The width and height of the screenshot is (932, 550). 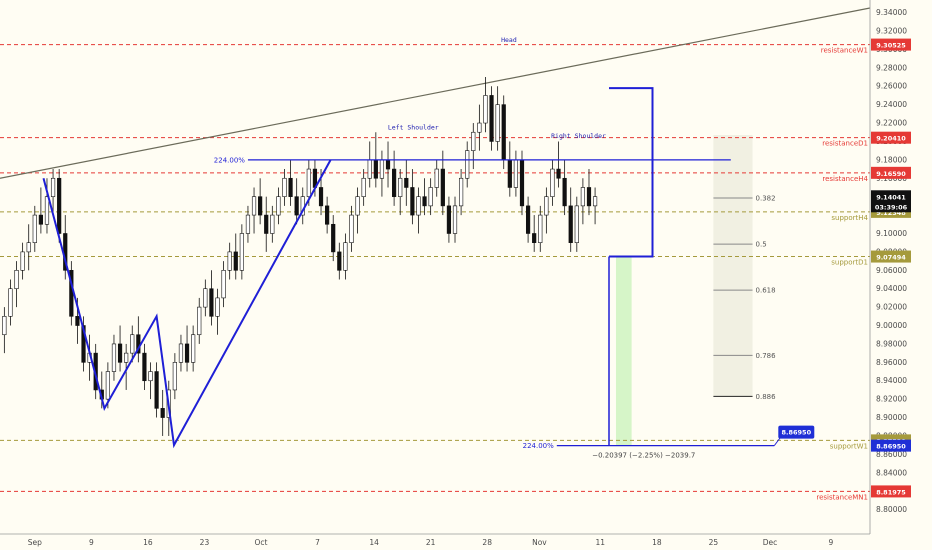 I want to click on price-tick-label: 8.94000, so click(x=891, y=380).